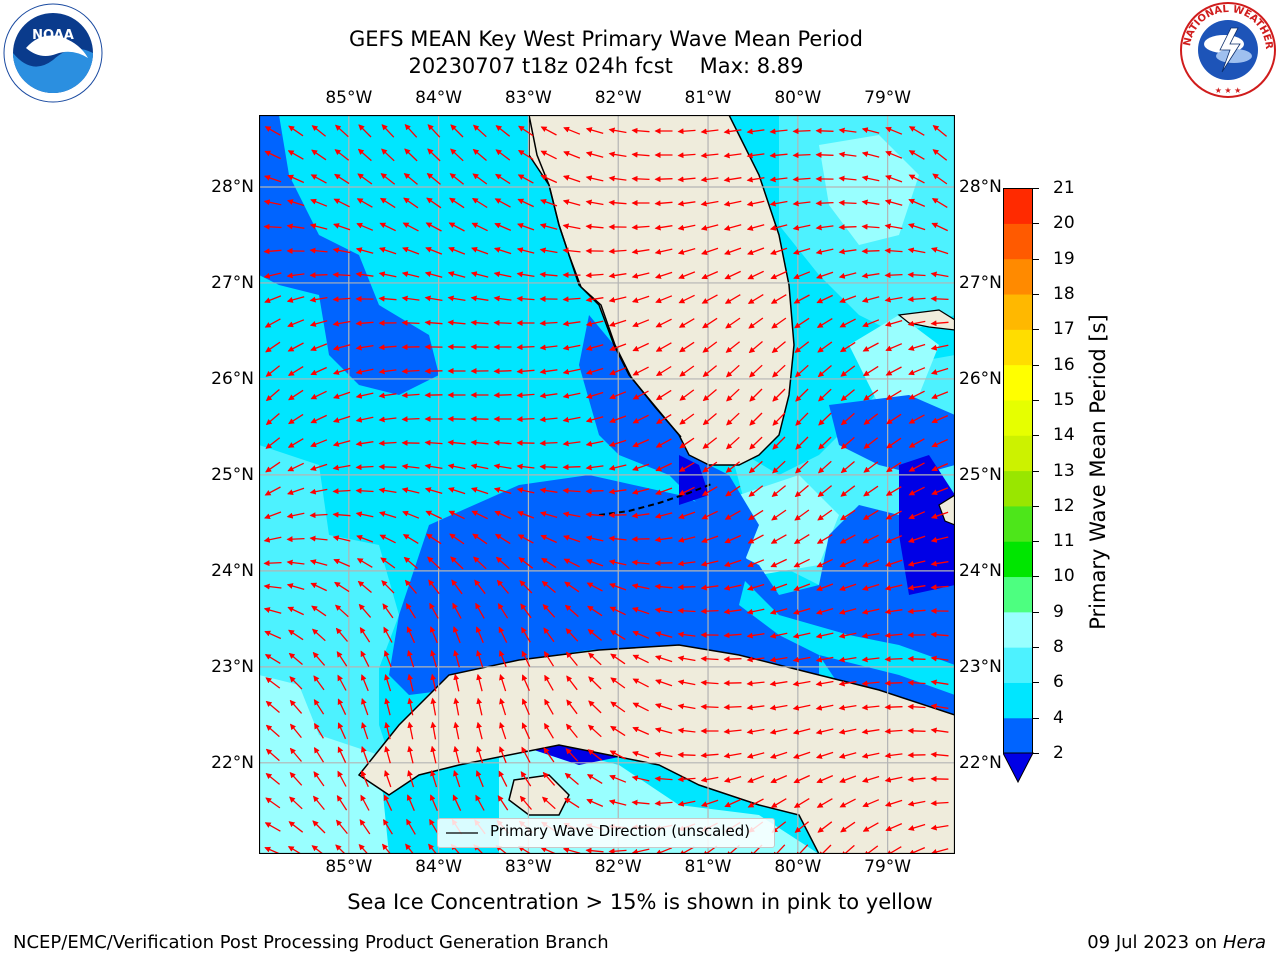 This screenshot has width=1280, height=960. I want to click on colorbar-tick-1: 4, so click(1058, 717).